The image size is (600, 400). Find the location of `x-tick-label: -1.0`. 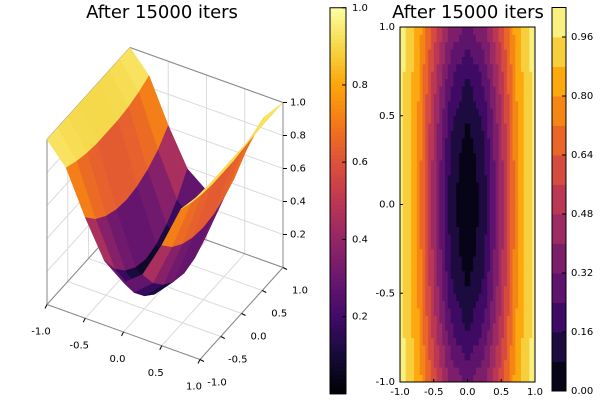

x-tick-label: -1.0 is located at coordinates (400, 392).